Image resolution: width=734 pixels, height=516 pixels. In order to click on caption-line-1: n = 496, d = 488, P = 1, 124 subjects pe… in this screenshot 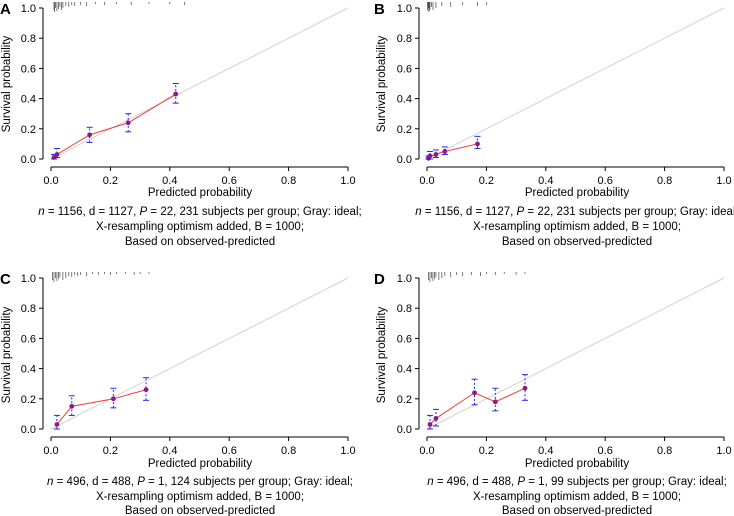, I will do `click(200, 482)`.